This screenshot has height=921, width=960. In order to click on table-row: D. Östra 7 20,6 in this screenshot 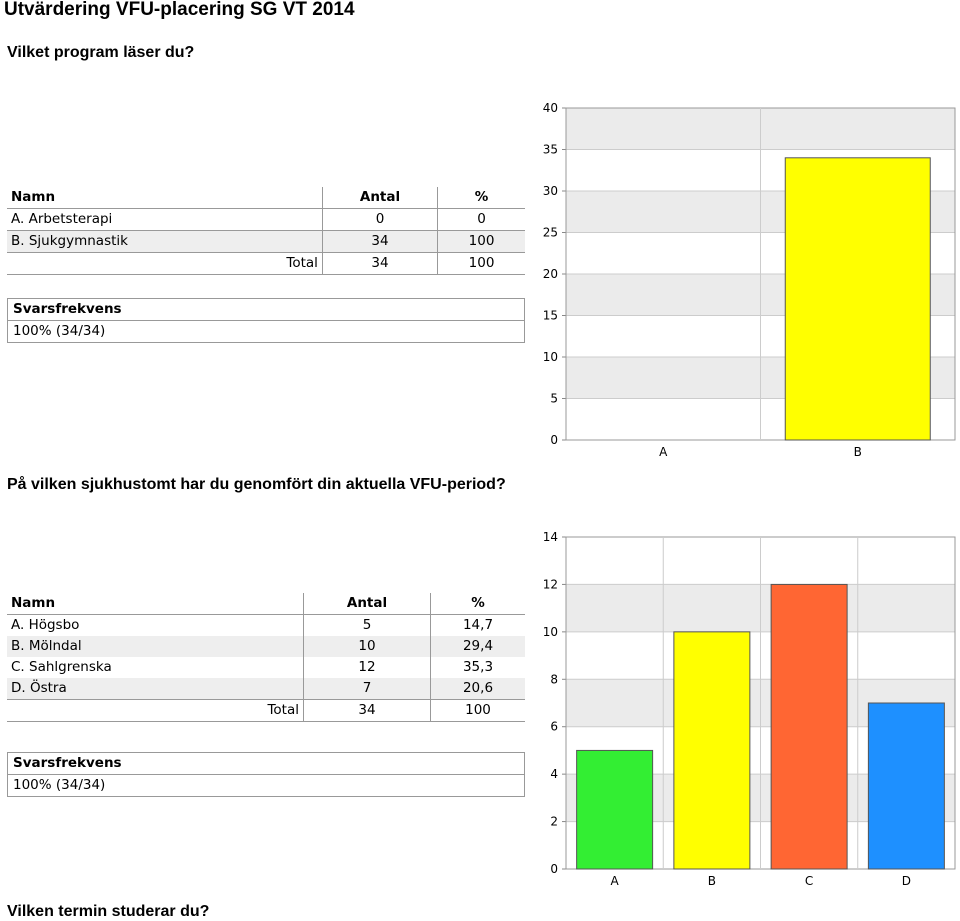, I will do `click(266, 689)`.